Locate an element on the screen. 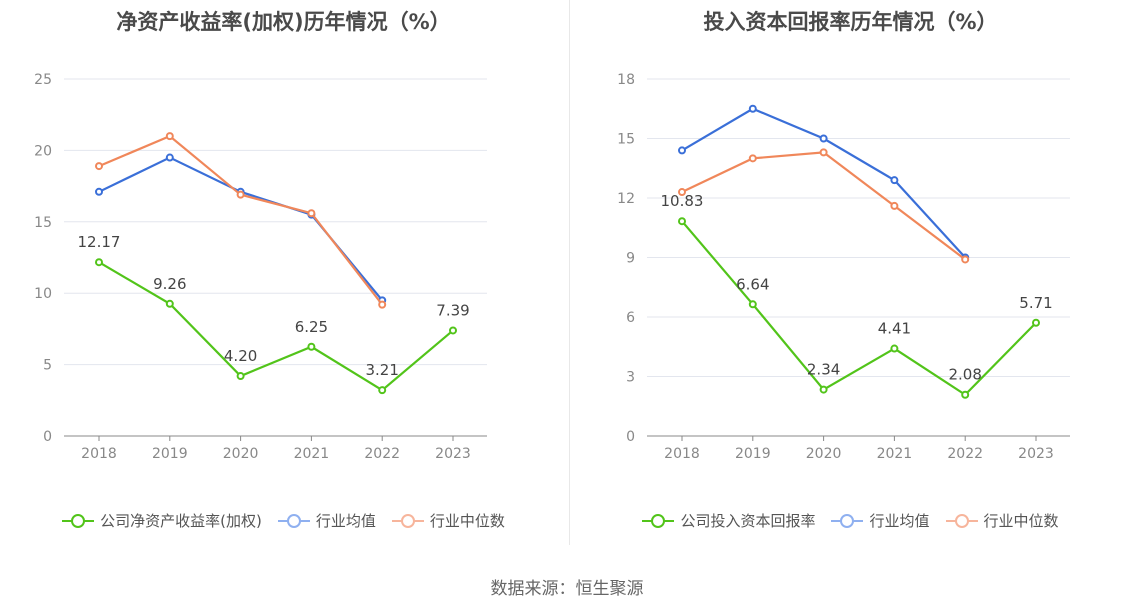  panel-divider is located at coordinates (569, 272).